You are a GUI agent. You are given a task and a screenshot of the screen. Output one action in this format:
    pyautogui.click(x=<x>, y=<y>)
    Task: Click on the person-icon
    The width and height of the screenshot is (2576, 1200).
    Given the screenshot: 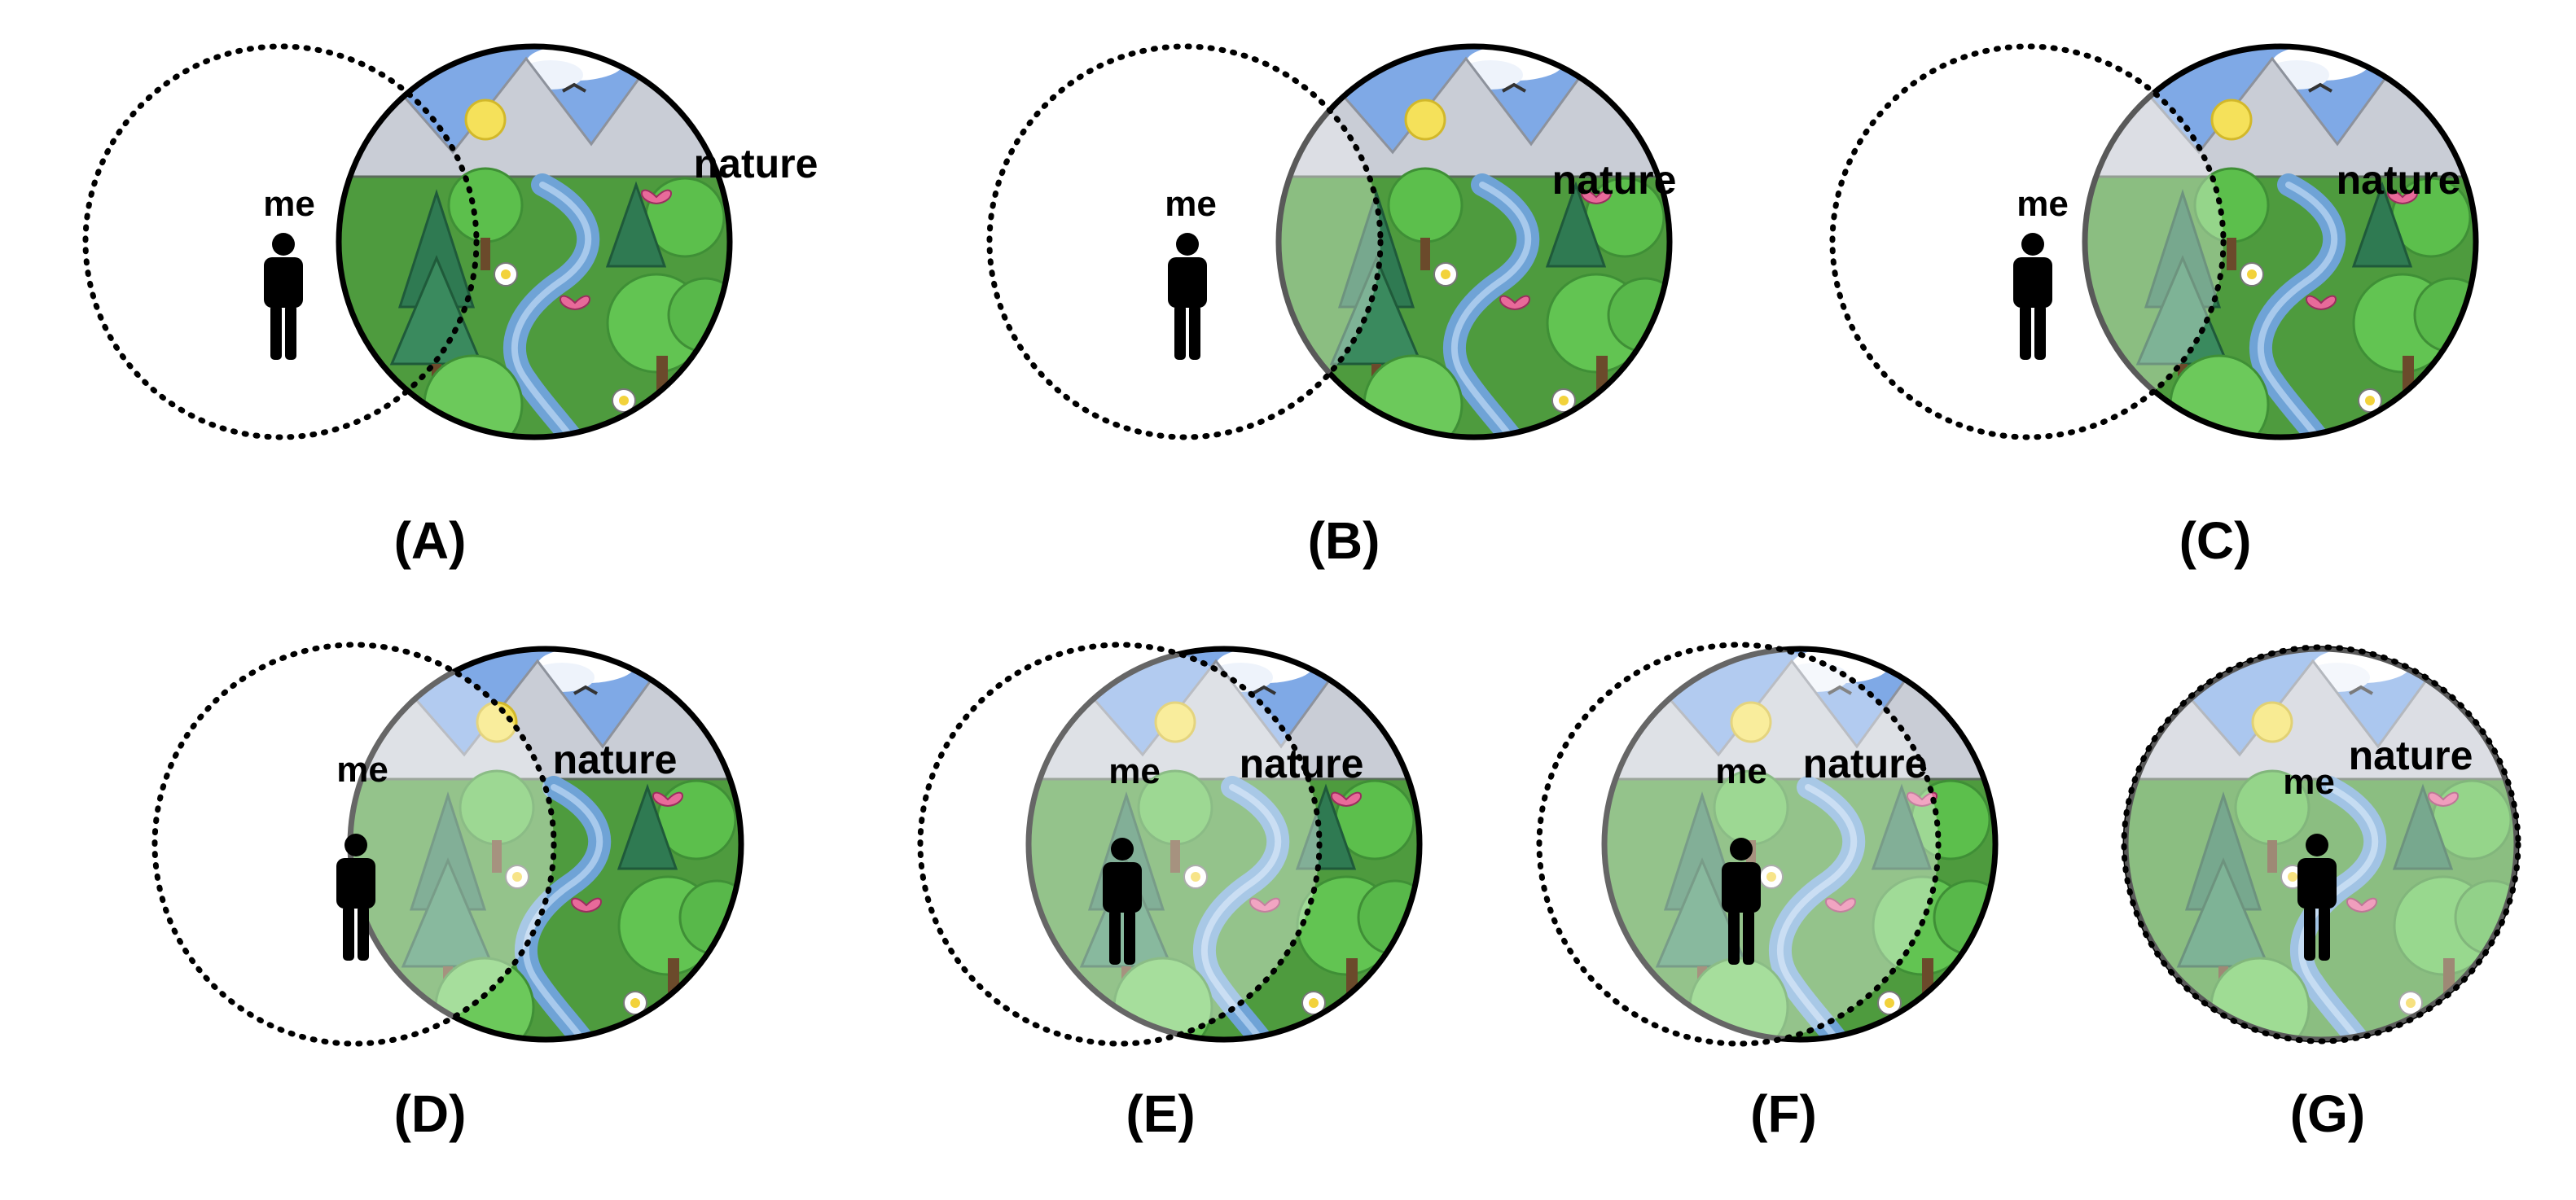 What is the action you would take?
    pyautogui.click(x=283, y=296)
    